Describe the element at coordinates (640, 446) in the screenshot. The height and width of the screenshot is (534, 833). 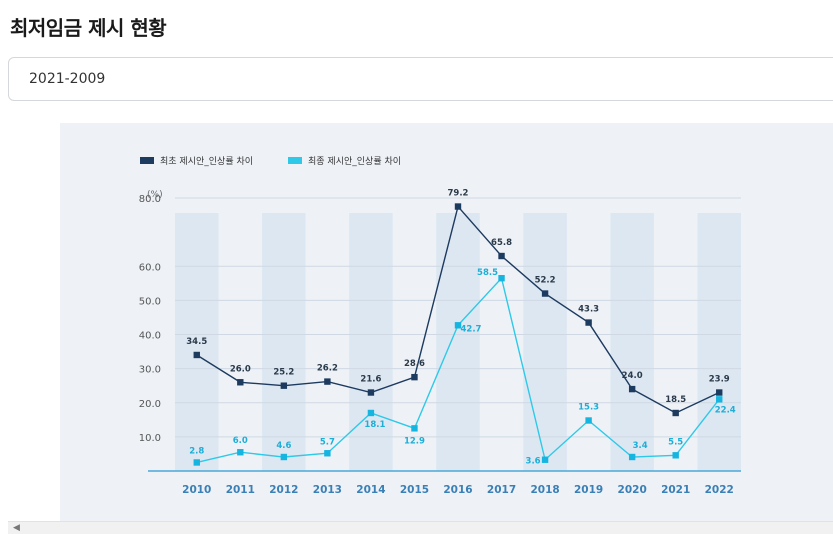
I see `data-label: 3.4` at that location.